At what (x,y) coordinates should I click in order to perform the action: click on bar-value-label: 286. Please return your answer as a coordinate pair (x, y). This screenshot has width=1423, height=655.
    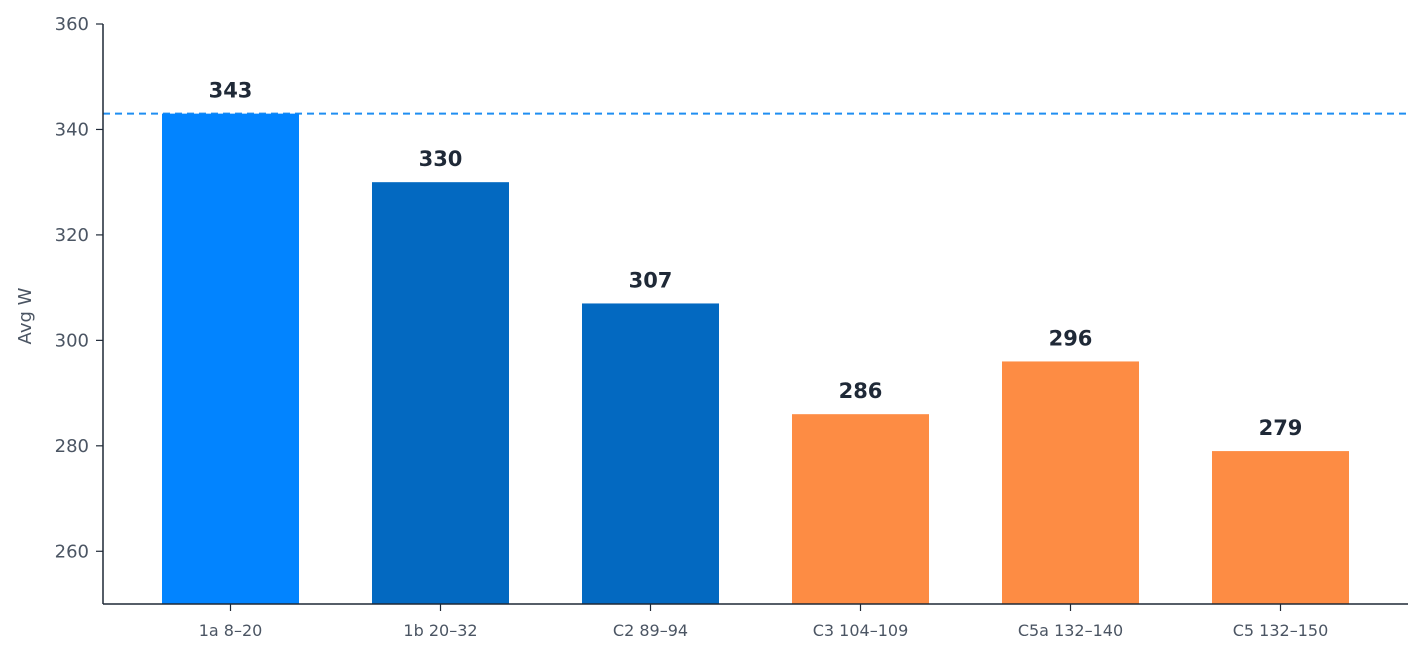
    Looking at the image, I should click on (861, 391).